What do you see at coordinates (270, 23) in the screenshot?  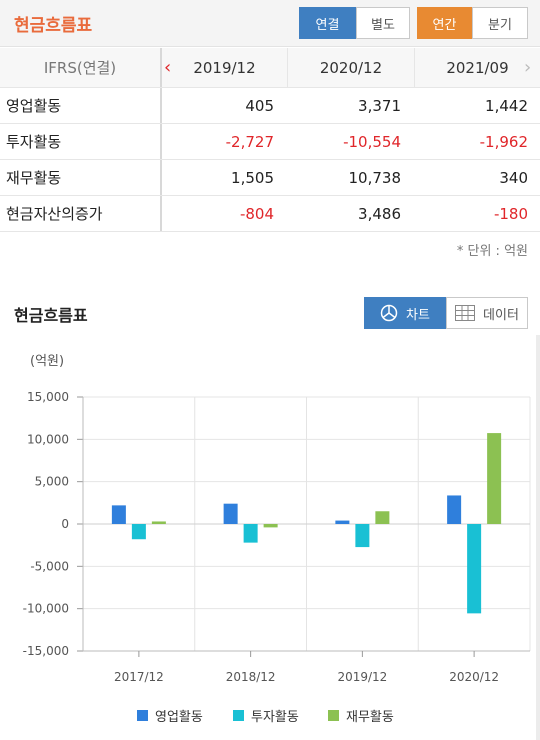 I see `header-bar: 현금흐름표 연결 별도 연간 분기` at bounding box center [270, 23].